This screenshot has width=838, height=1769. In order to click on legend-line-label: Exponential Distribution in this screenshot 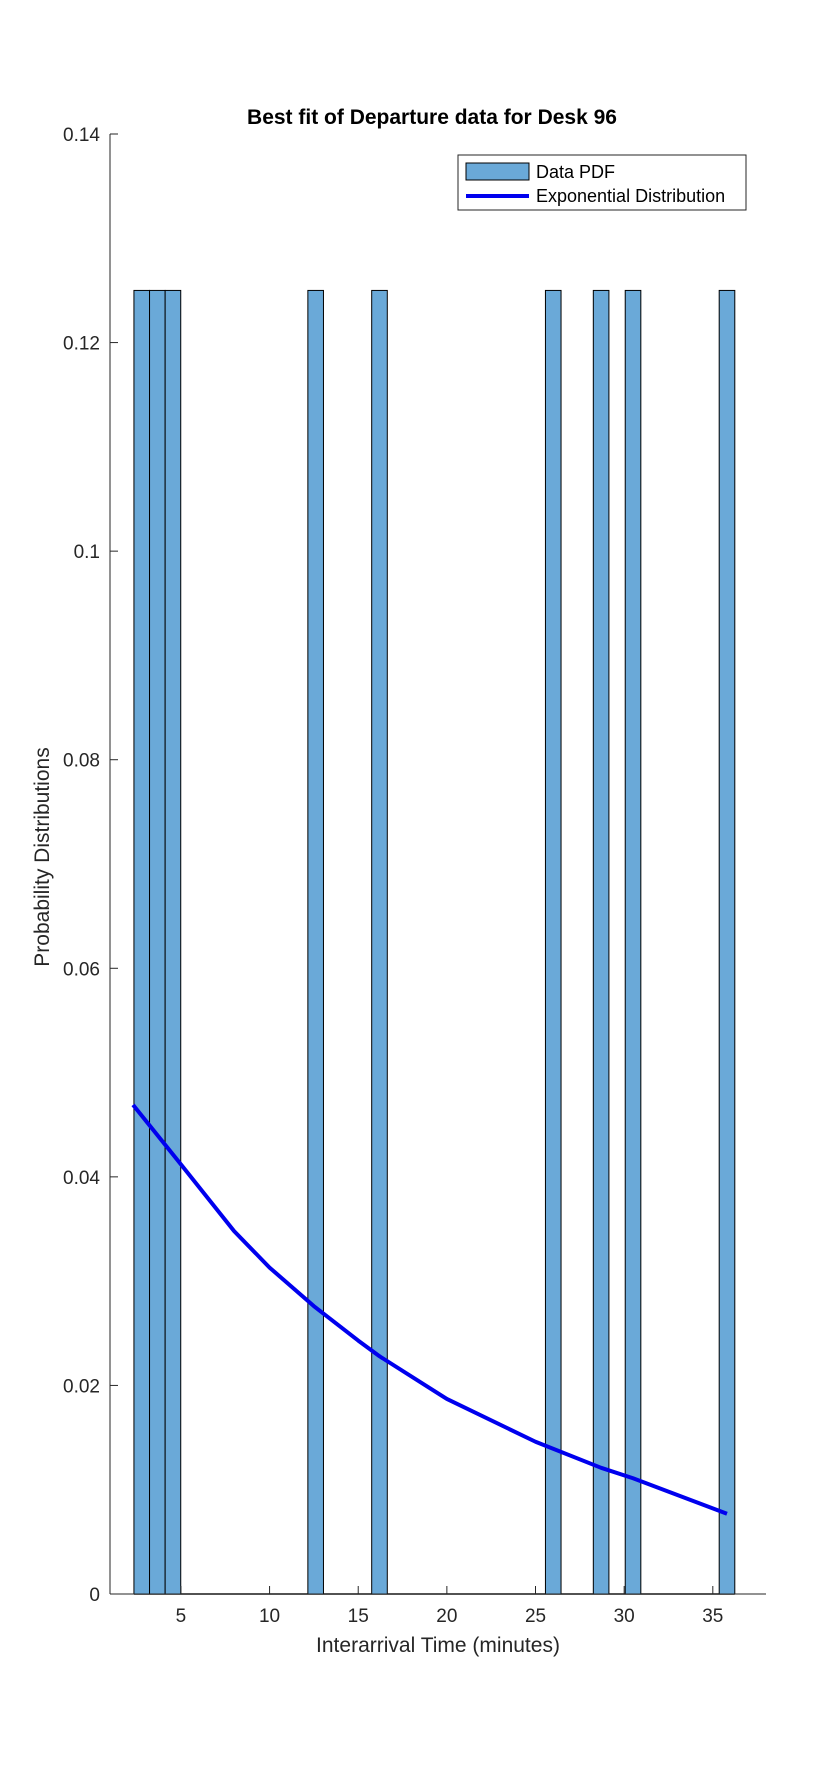, I will do `click(630, 196)`.